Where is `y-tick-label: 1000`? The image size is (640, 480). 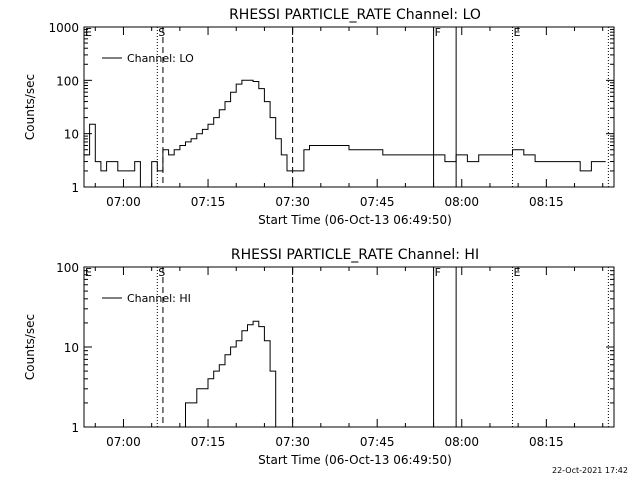
y-tick-label: 1000 is located at coordinates (63, 28).